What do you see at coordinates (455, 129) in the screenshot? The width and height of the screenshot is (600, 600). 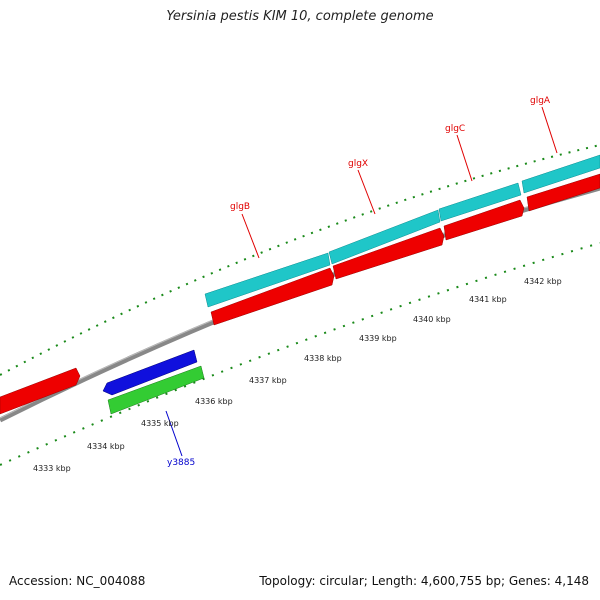 I see `gene-label-glgC: glgC` at bounding box center [455, 129].